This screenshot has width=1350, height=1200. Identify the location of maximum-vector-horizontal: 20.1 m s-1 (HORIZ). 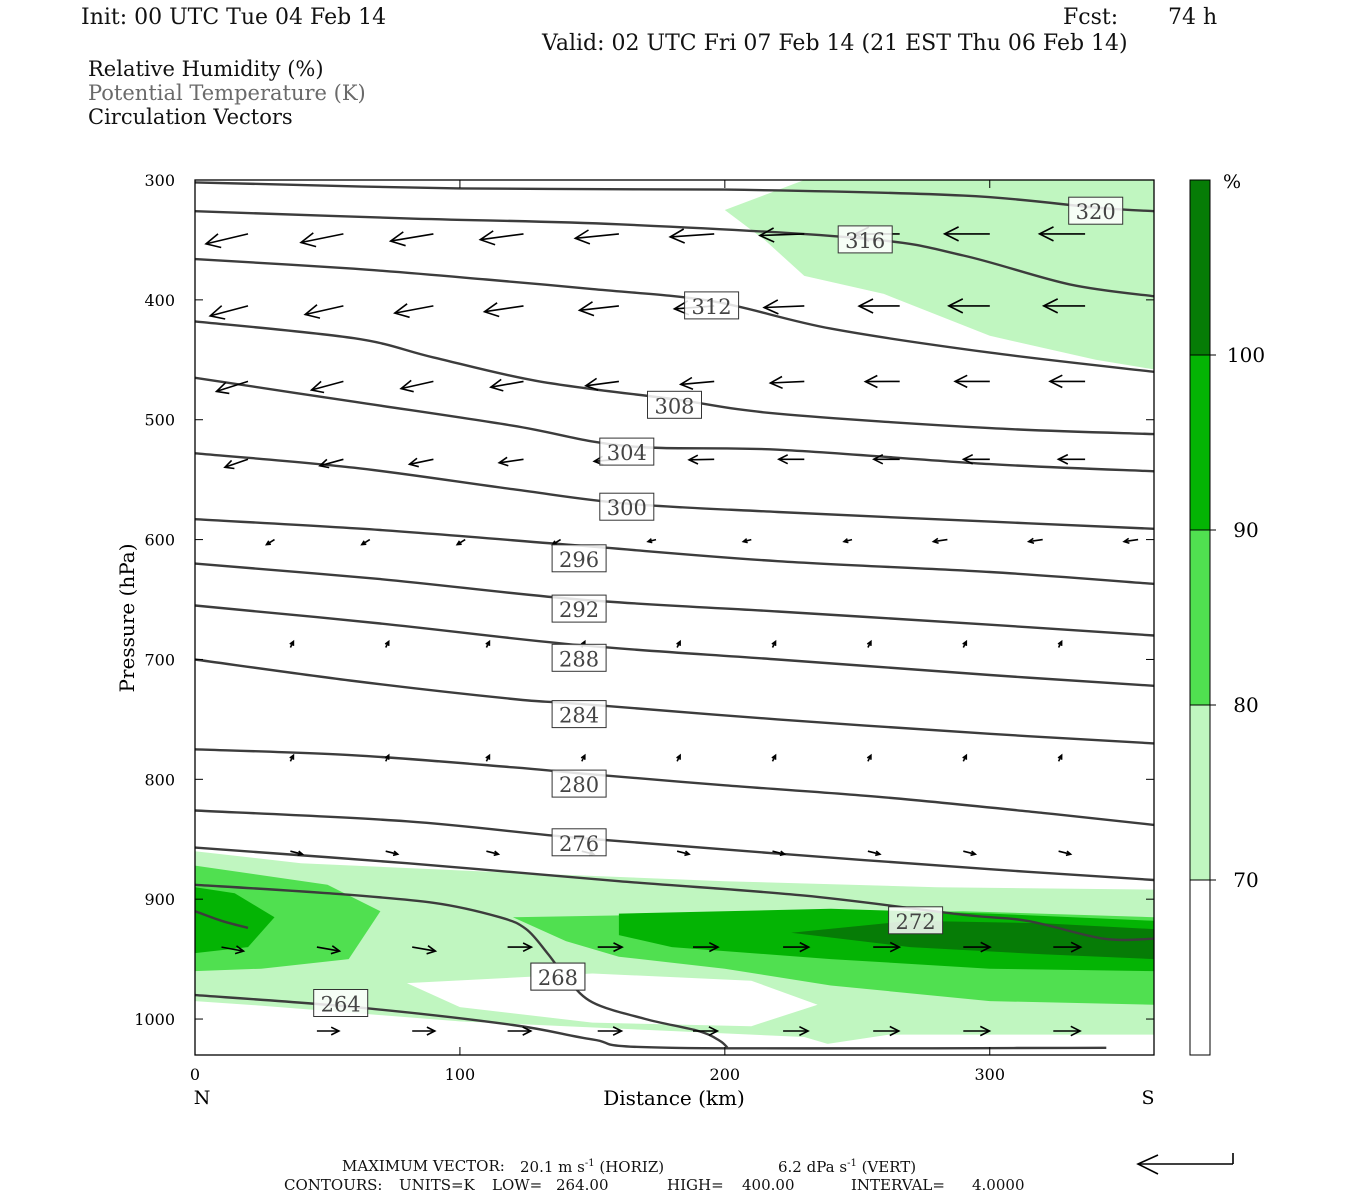
(592, 1167).